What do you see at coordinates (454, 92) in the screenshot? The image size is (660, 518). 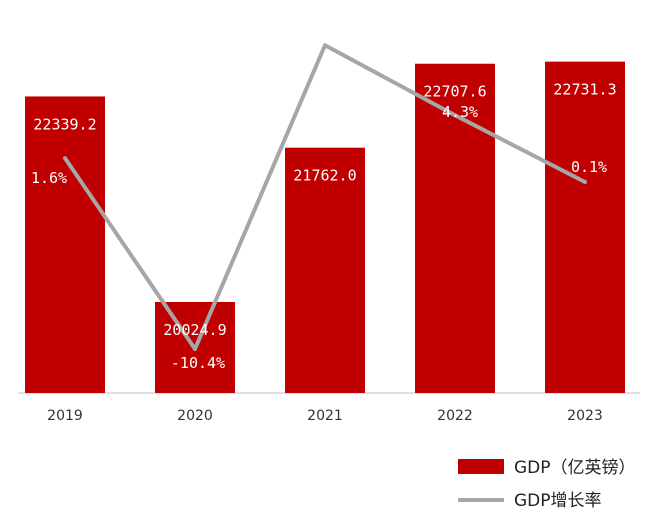 I see `bar-label-2022: 22707.6` at bounding box center [454, 92].